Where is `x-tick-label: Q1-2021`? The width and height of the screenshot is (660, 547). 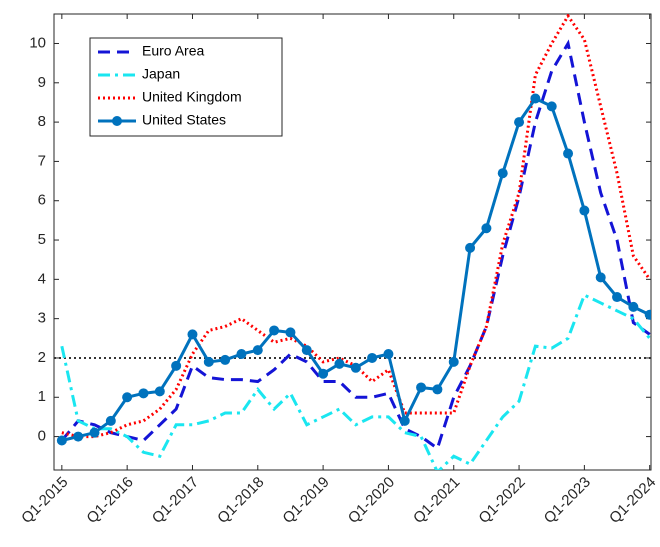 x-tick-label: Q1-2021 is located at coordinates (436, 500).